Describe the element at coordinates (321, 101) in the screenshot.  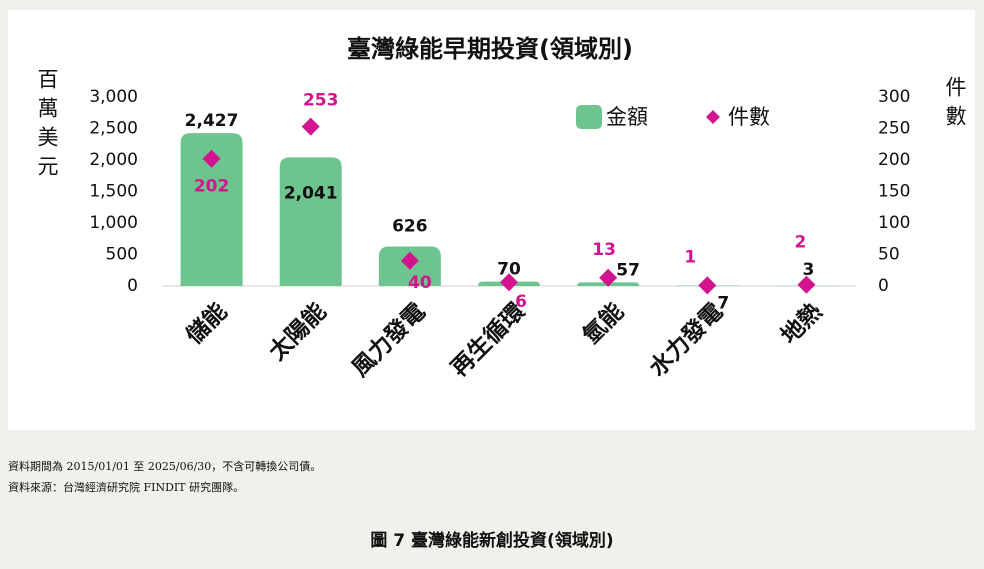
I see `count-value-label: 253` at that location.